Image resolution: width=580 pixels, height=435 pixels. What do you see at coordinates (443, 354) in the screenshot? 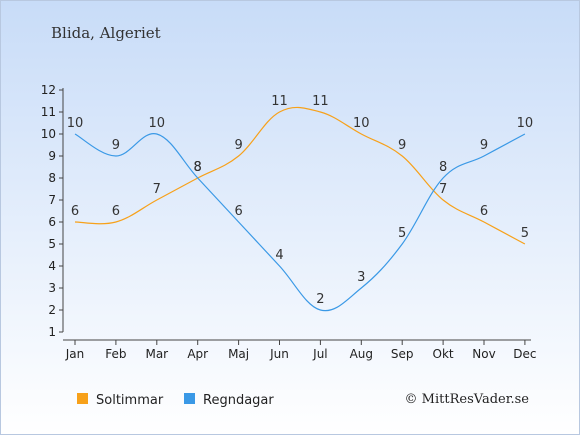
I see `x-tick-label: Okt` at bounding box center [443, 354].